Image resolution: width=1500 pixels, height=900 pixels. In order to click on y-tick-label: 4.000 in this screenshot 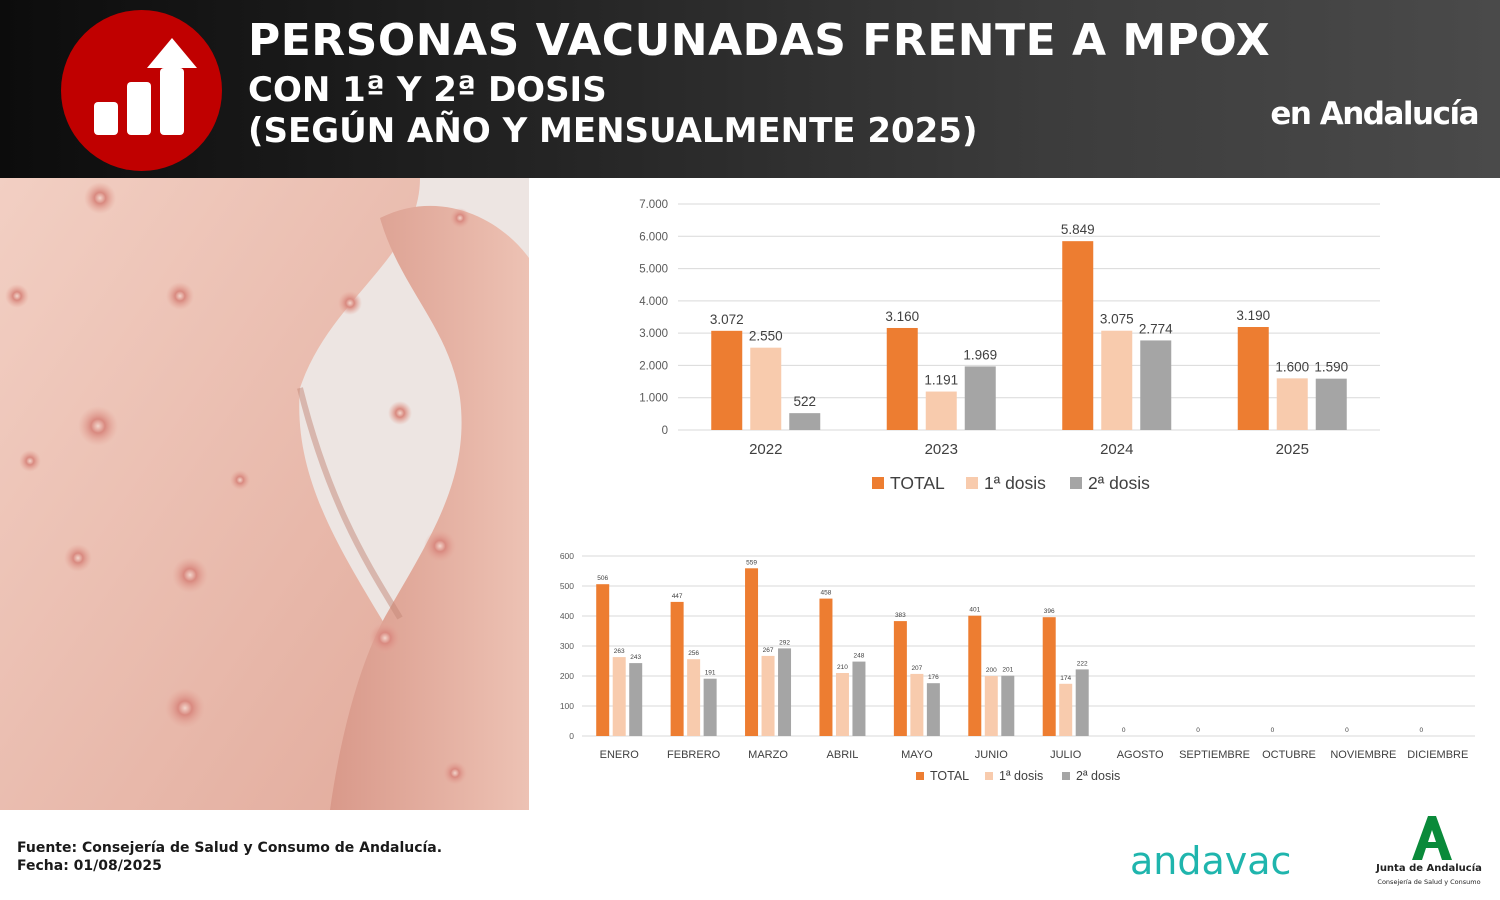, I will do `click(653, 302)`.